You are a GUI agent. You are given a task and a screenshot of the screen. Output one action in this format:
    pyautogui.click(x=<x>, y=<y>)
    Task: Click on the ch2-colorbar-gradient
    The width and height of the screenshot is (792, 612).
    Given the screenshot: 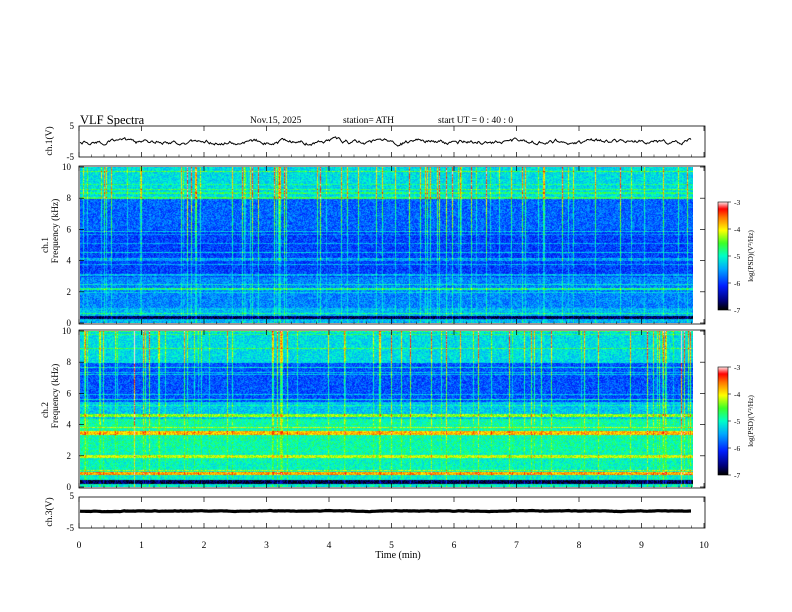 What is the action you would take?
    pyautogui.click(x=723, y=421)
    